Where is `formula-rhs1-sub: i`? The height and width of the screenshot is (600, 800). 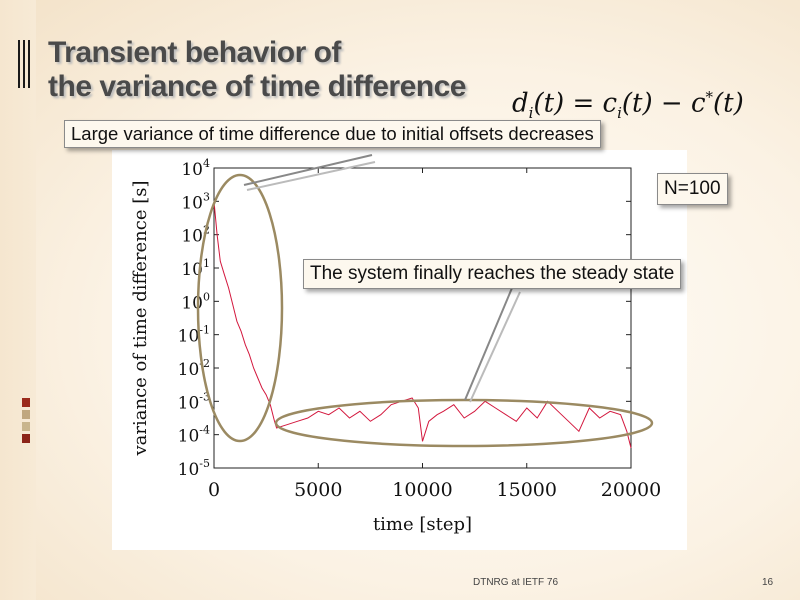
formula-rhs1-sub: i is located at coordinates (619, 112).